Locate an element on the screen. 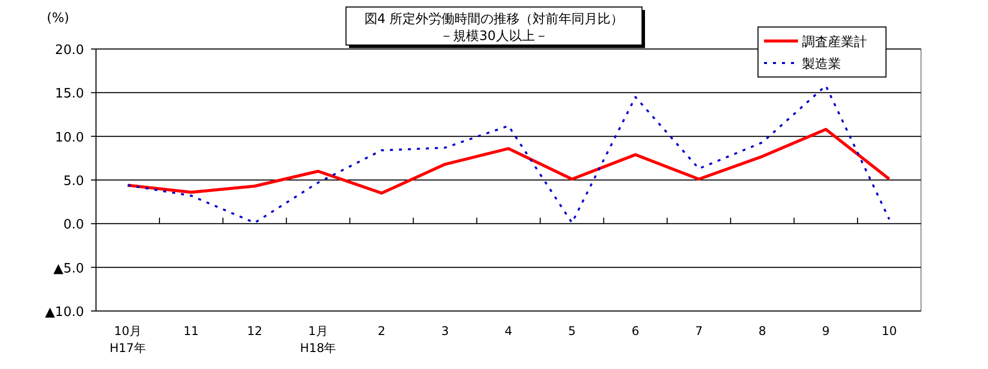 The width and height of the screenshot is (988, 369). x-tick-label: 2 is located at coordinates (382, 331).